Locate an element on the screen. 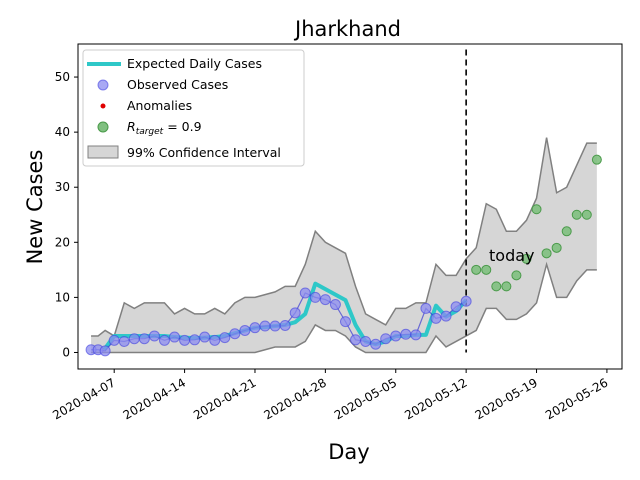 The width and height of the screenshot is (640, 480). y-tick-label: 20 is located at coordinates (62, 242).